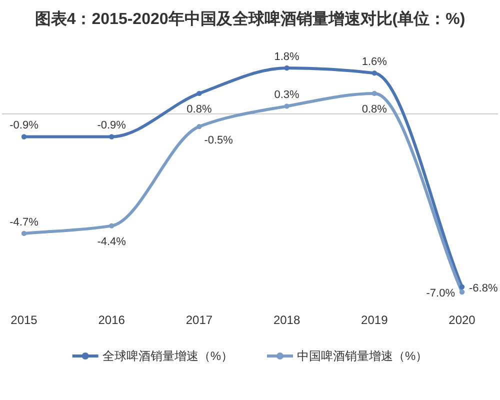 The width and height of the screenshot is (500, 400). Describe the element at coordinates (199, 320) in the screenshot. I see `x-tick-label: 2017` at that location.